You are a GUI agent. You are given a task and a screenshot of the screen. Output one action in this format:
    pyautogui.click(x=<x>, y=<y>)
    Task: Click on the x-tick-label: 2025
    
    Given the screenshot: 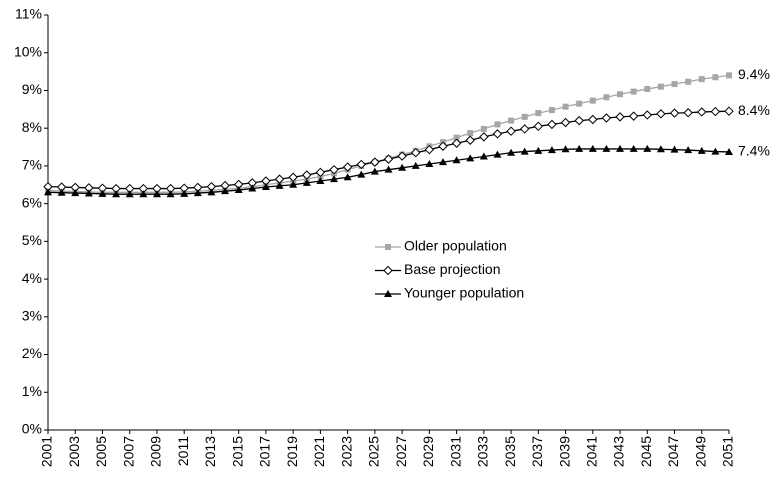 What is the action you would take?
    pyautogui.click(x=374, y=451)
    